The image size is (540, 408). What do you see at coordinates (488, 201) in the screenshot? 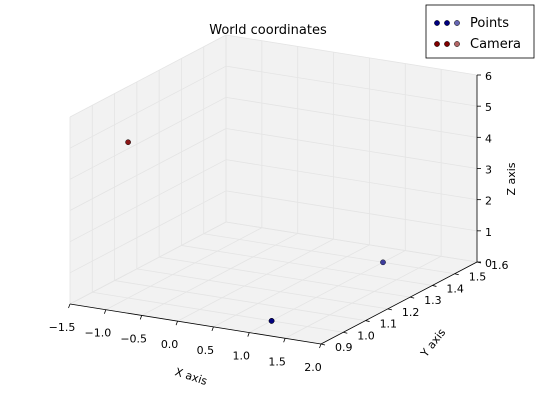
I see `z-tick-label: 2` at bounding box center [488, 201].